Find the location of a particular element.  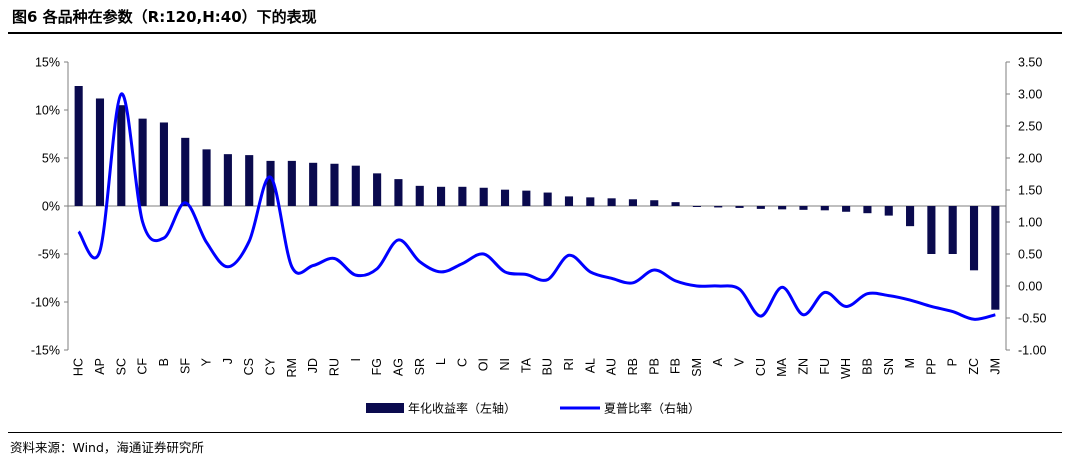

bar-SN is located at coordinates (888, 211).